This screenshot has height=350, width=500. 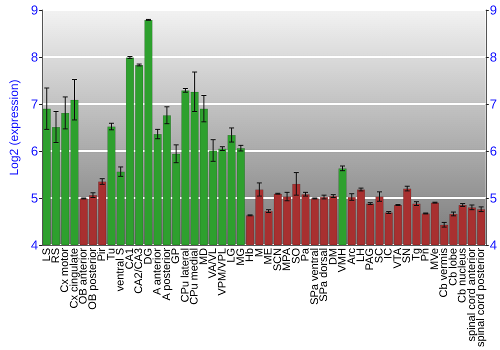 What do you see at coordinates (148, 256) in the screenshot?
I see `x-tick-label: DG` at bounding box center [148, 256].